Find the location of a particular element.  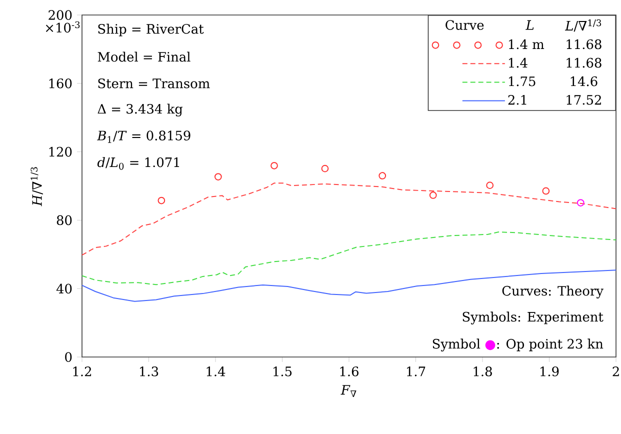

annotation: Symbols: Experiment is located at coordinates (533, 318).